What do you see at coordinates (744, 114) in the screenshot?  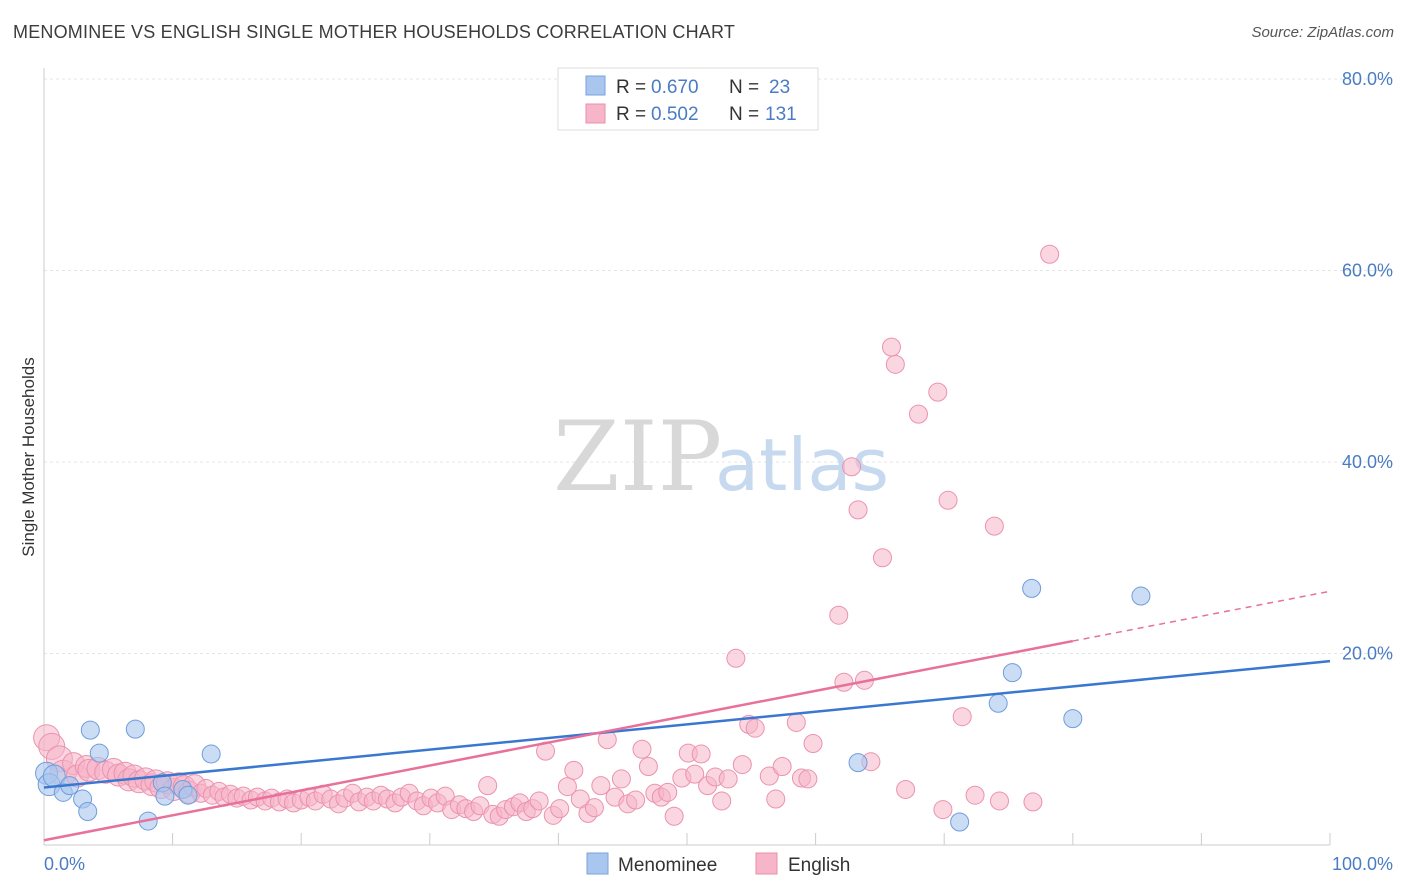 I see `legend-n-label-english: N =` at bounding box center [744, 114].